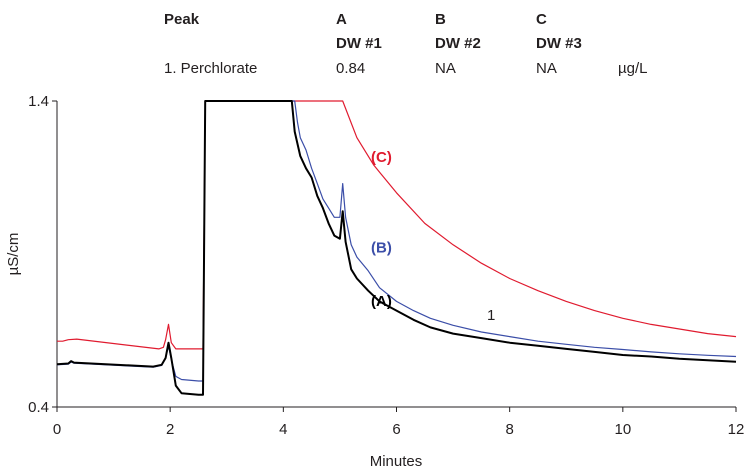 This screenshot has height=470, width=748. Describe the element at coordinates (396, 429) in the screenshot. I see `x-tick-label: 6` at that location.